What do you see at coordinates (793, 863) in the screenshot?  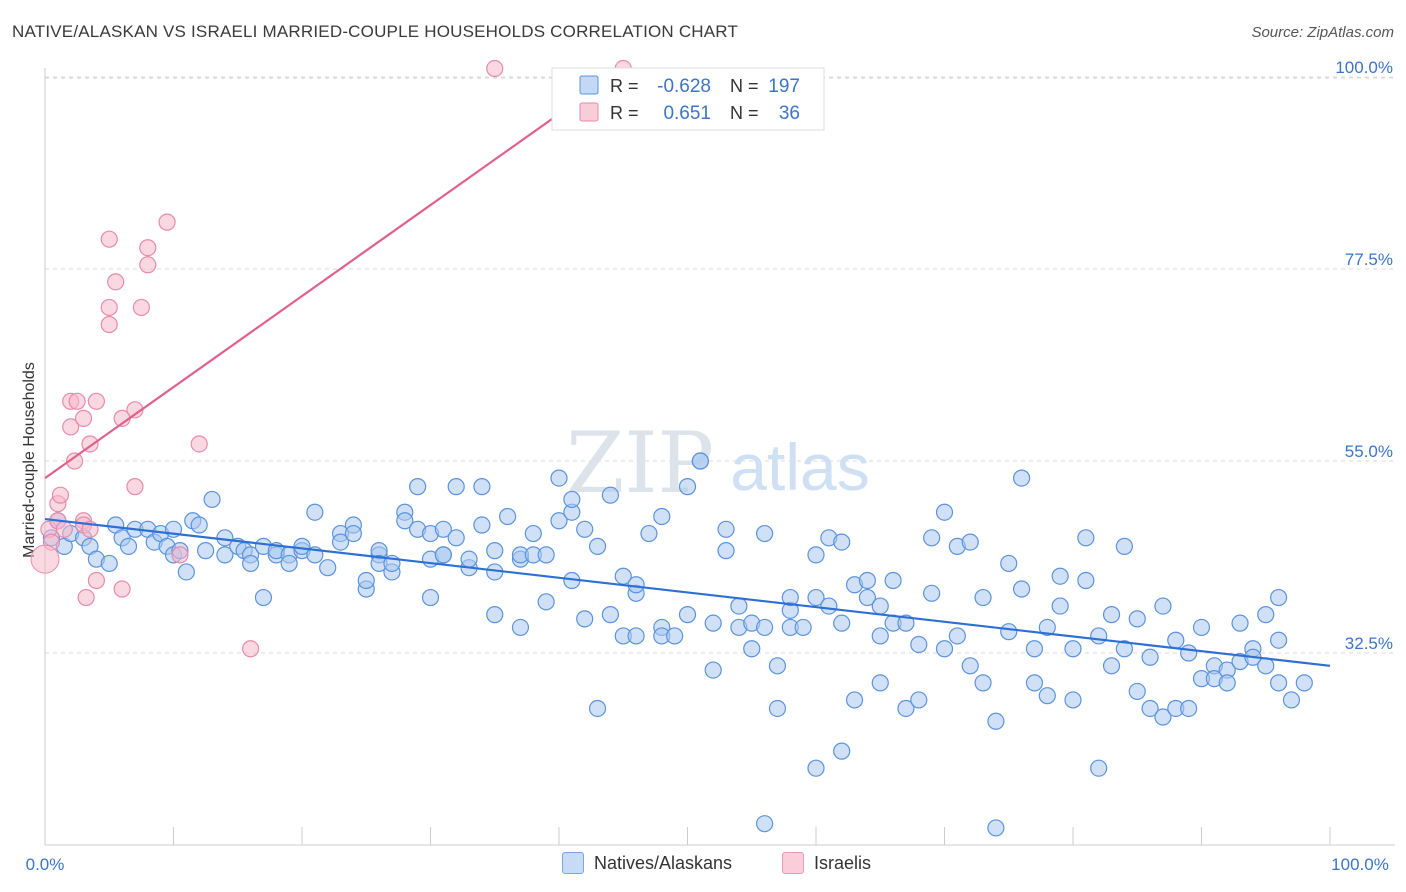 I see `legend-swatch-israelis` at bounding box center [793, 863].